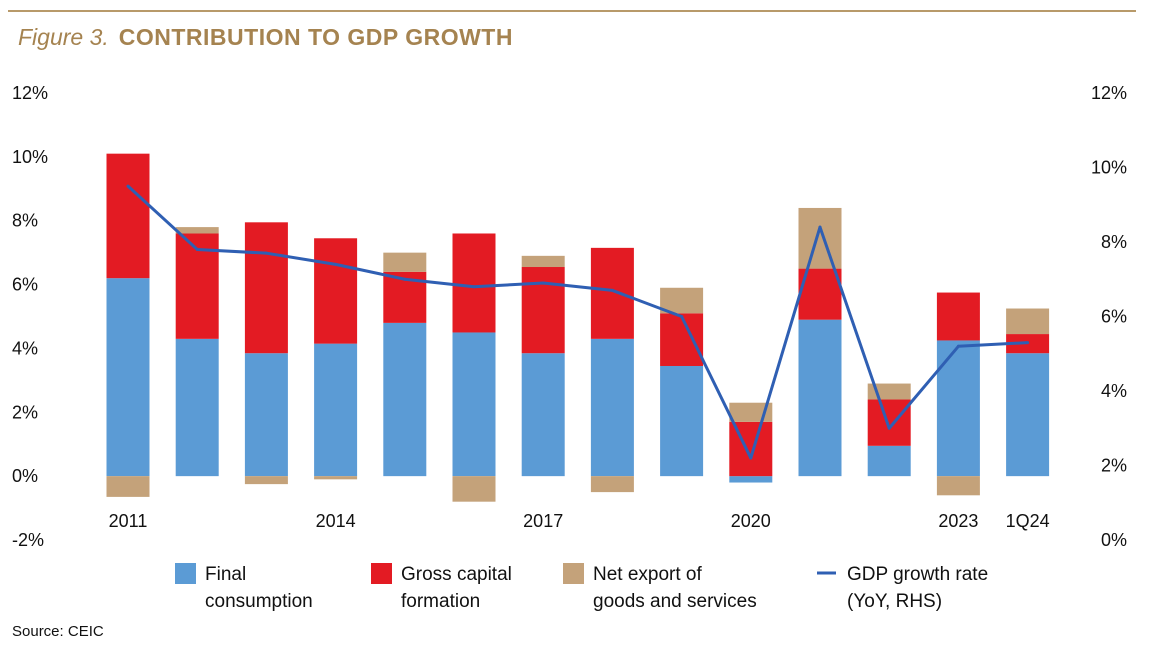 The width and height of the screenshot is (1168, 661). What do you see at coordinates (456, 574) in the screenshot?
I see `legend-label: Gross capital` at bounding box center [456, 574].